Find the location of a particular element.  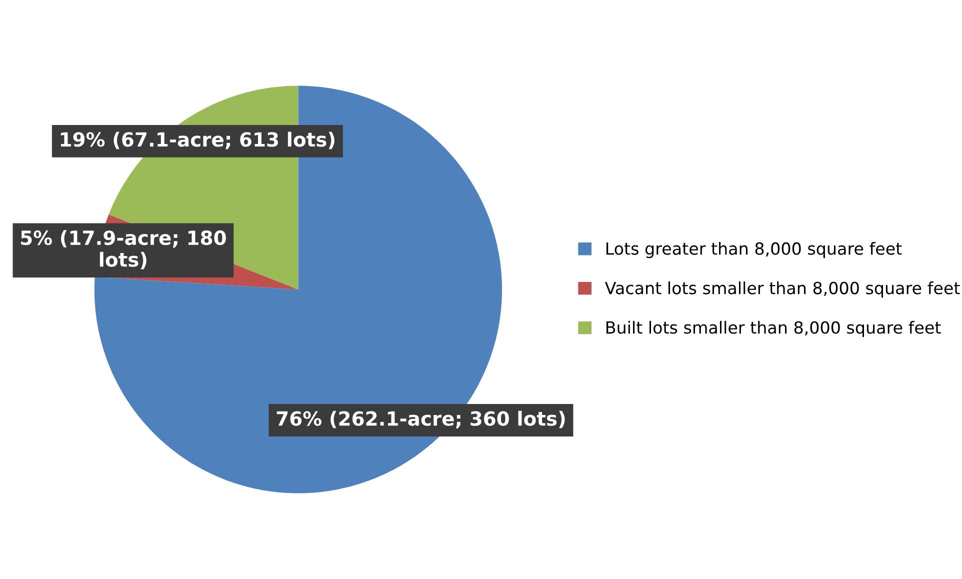

legend-label: Built lots smaller than 8,000 square feet is located at coordinates (773, 329).